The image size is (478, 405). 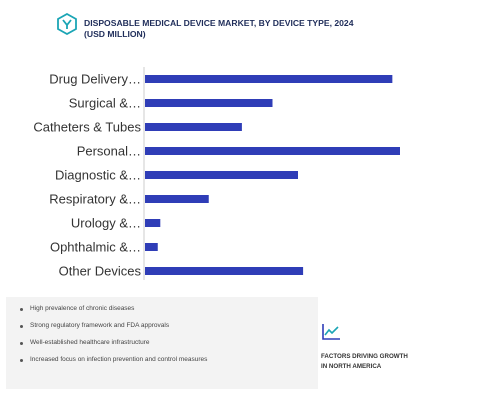 I want to click on category-label: Other Devices, so click(x=100, y=271).